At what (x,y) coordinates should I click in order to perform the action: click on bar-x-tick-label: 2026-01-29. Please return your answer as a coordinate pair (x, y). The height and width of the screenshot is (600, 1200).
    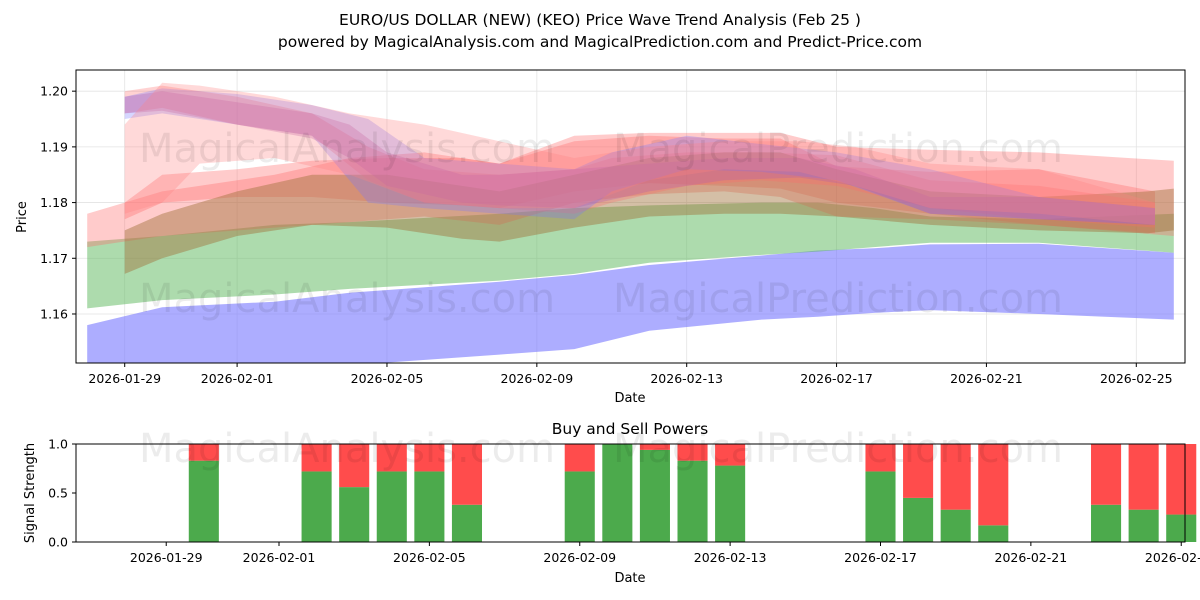
    Looking at the image, I should click on (166, 557).